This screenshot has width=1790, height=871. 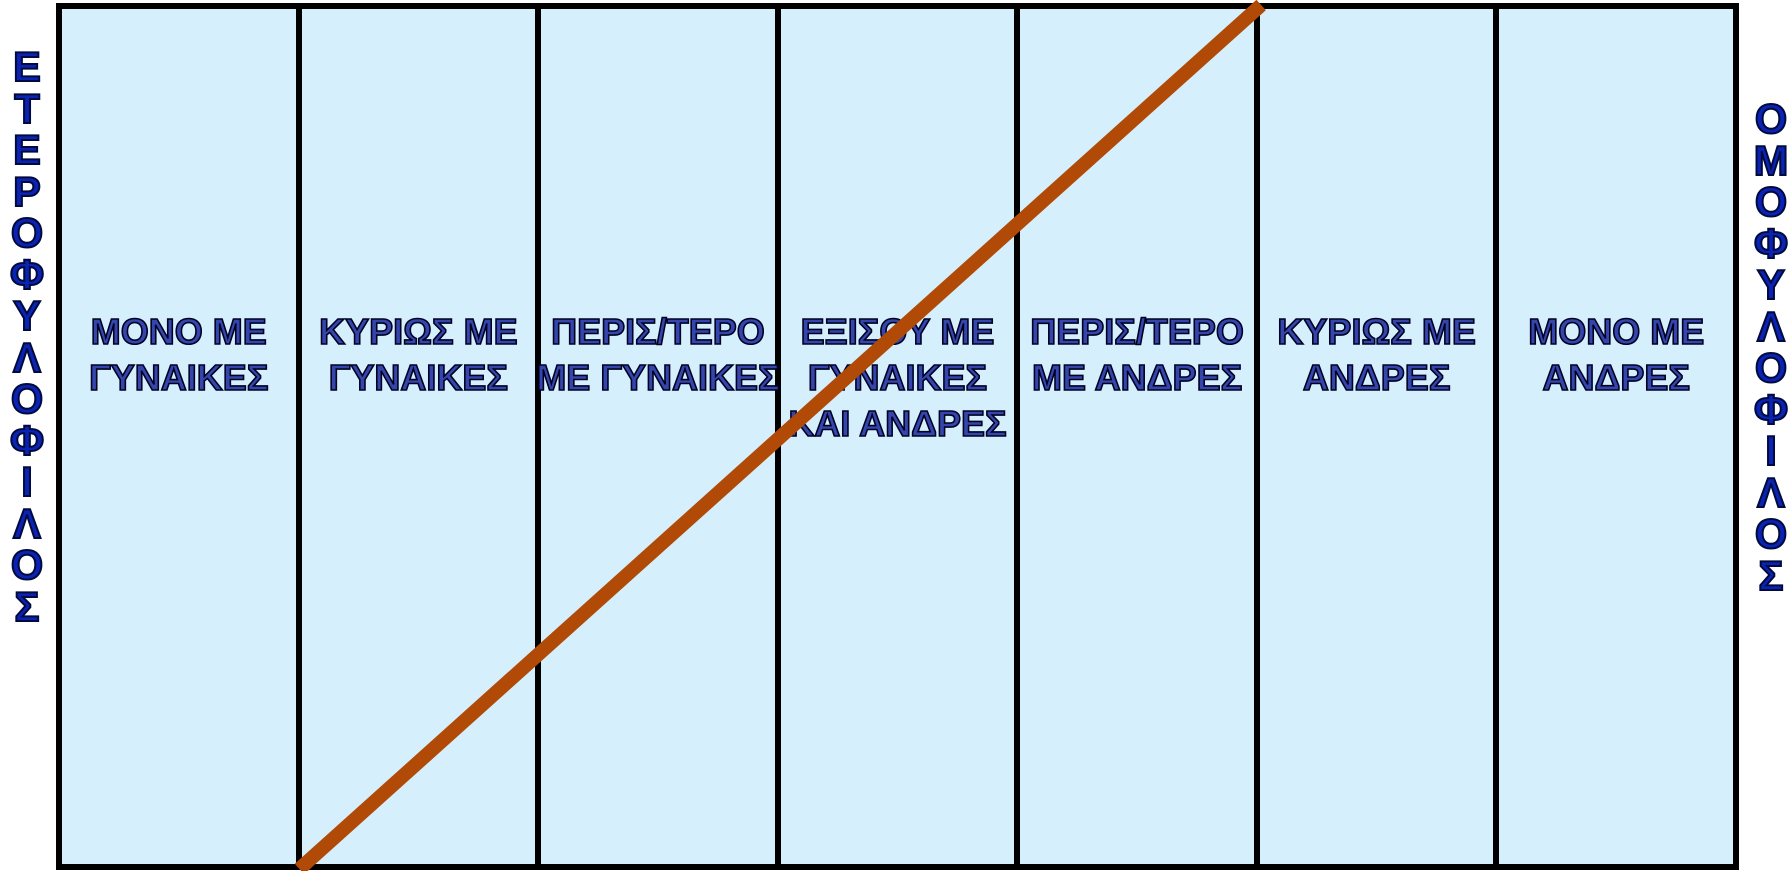 What do you see at coordinates (1380, 436) in the screenshot?
I see `scale-column: ΚΥΡΙΩΣ ΜΕ ΑΝΔΡΕΣ` at bounding box center [1380, 436].